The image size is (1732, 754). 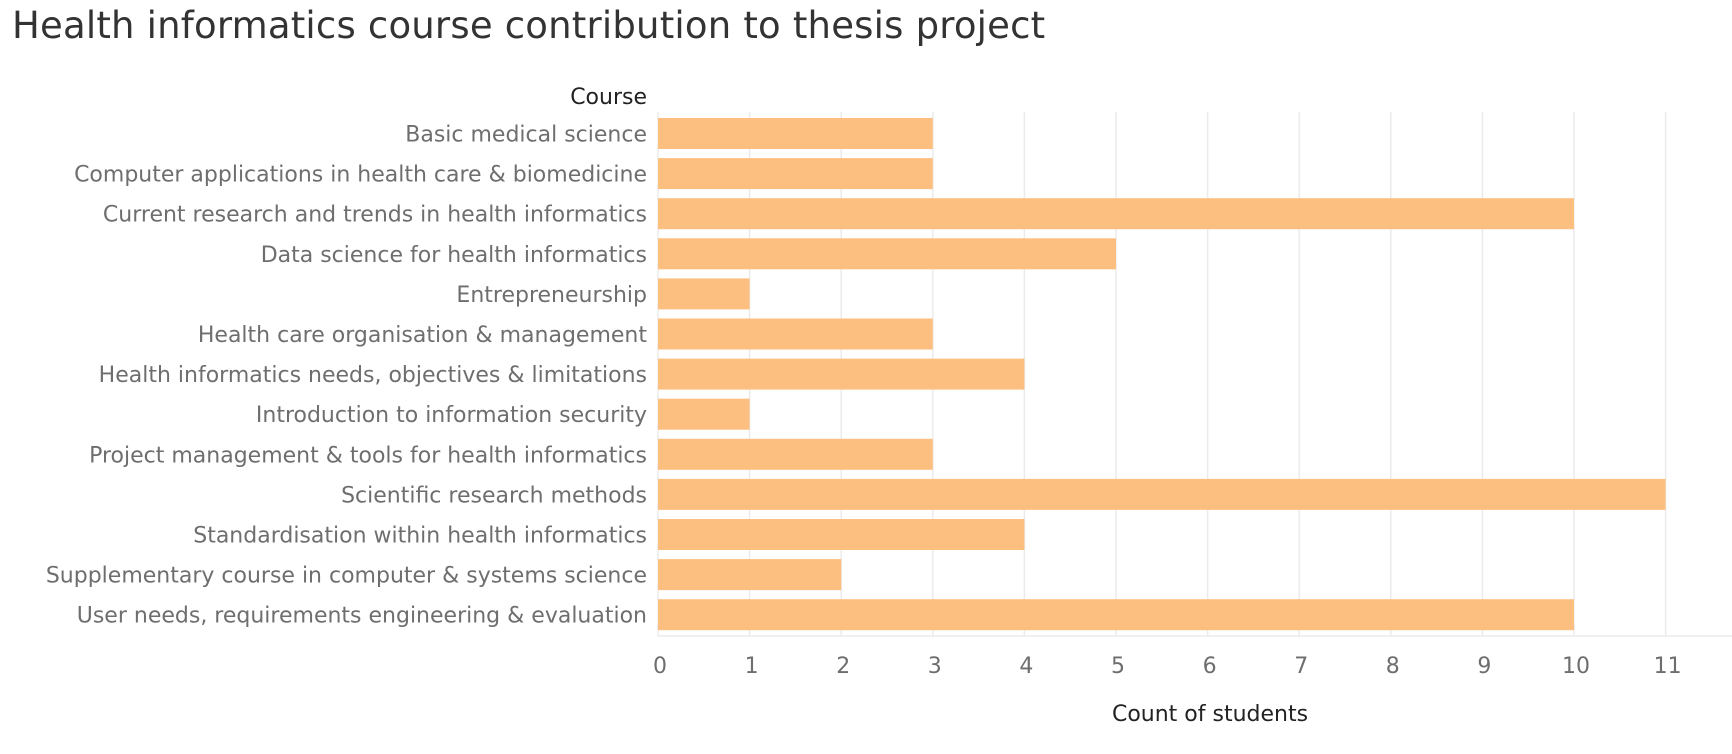 What do you see at coordinates (935, 666) in the screenshot?
I see `x-tick-label: 3` at bounding box center [935, 666].